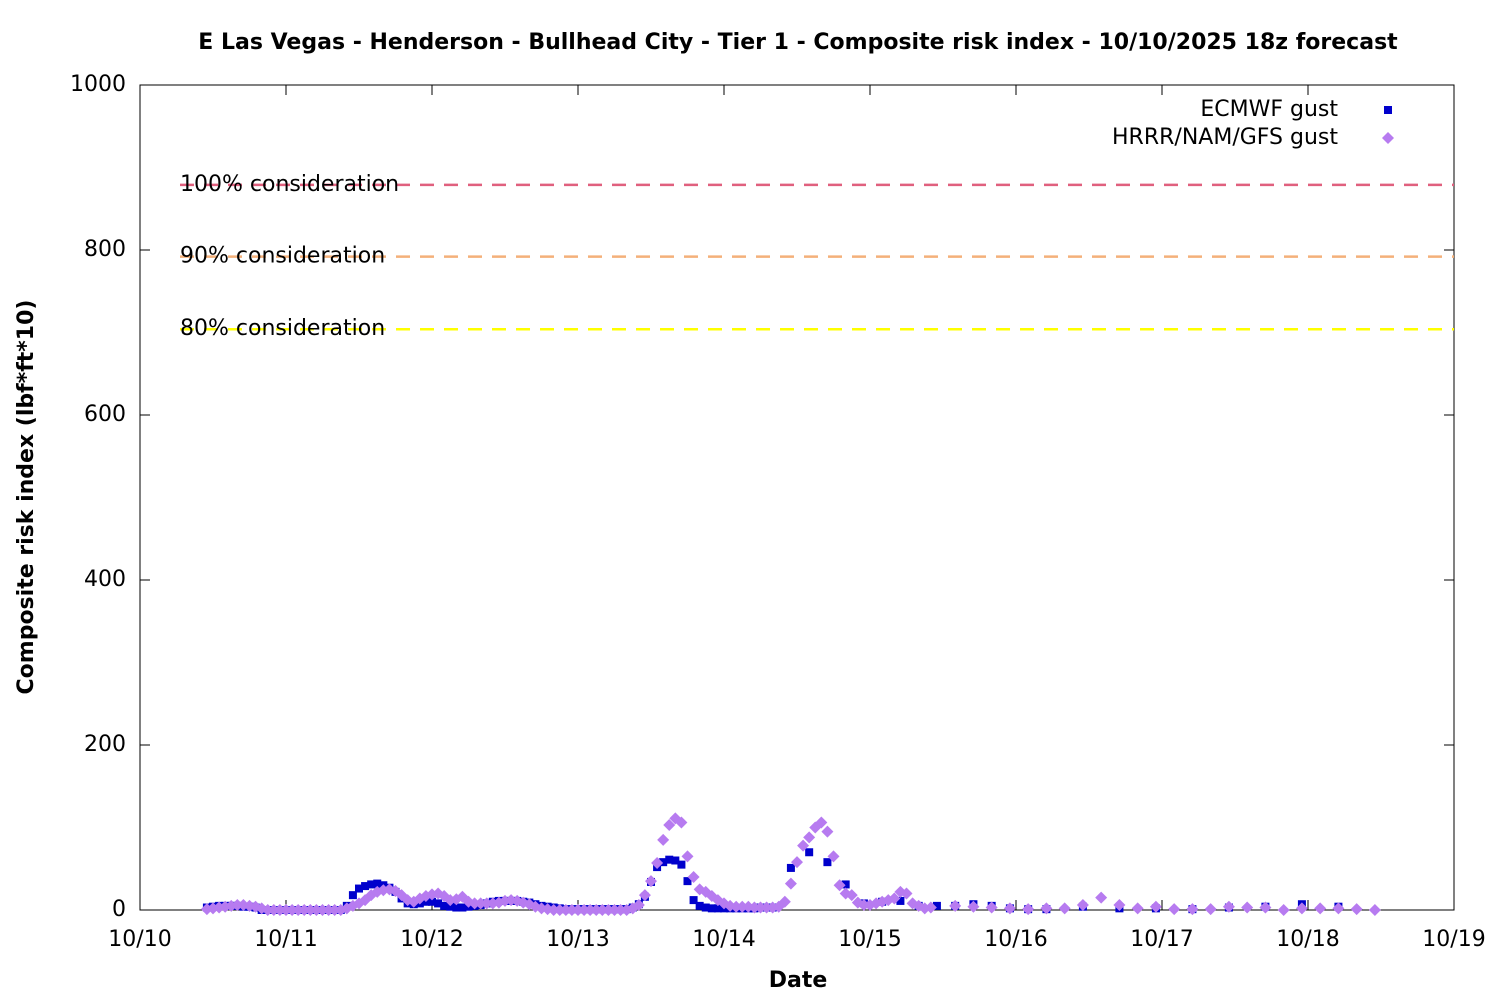 Image resolution: width=1500 pixels, height=1000 pixels. Describe the element at coordinates (869, 939) in the screenshot. I see `x-tick-label: 10/15` at that location.